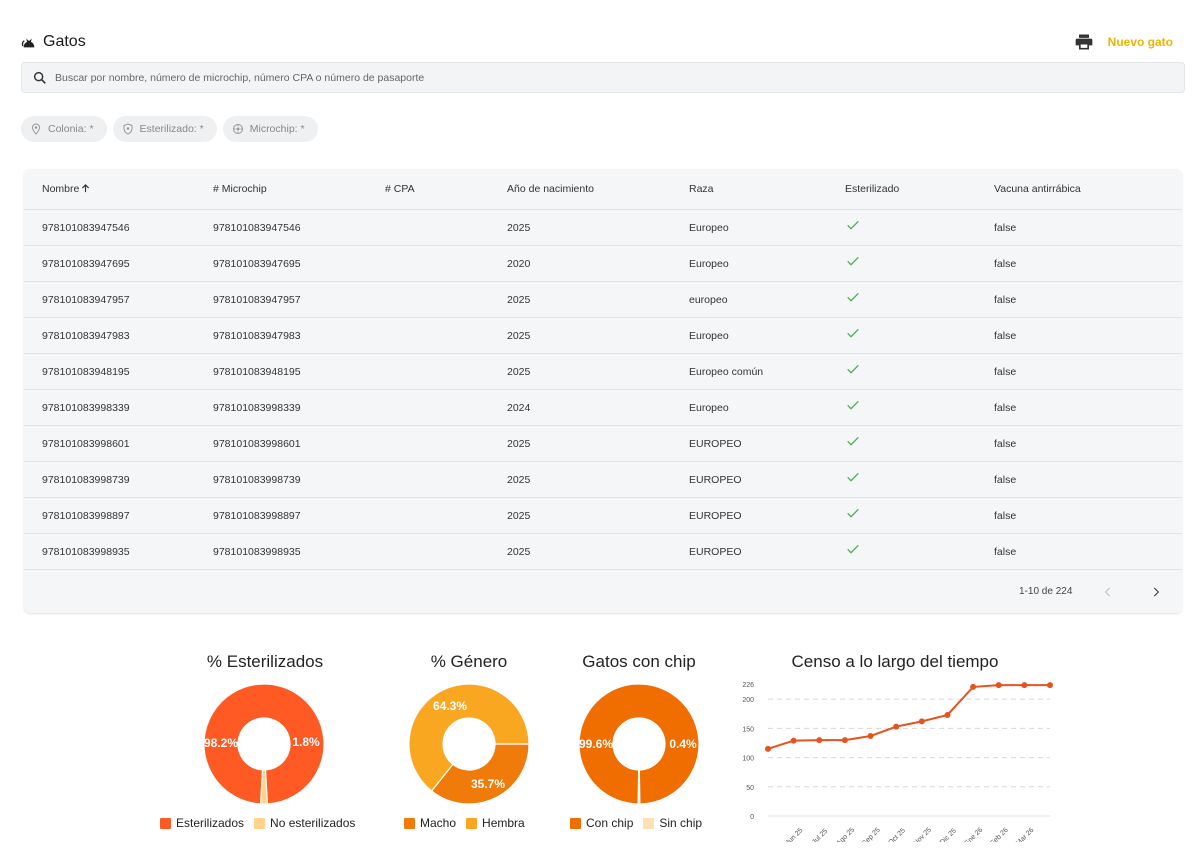 This screenshot has height=848, width=1199. What do you see at coordinates (221, 743) in the screenshot?
I see `donut-label: 98.2%` at bounding box center [221, 743].